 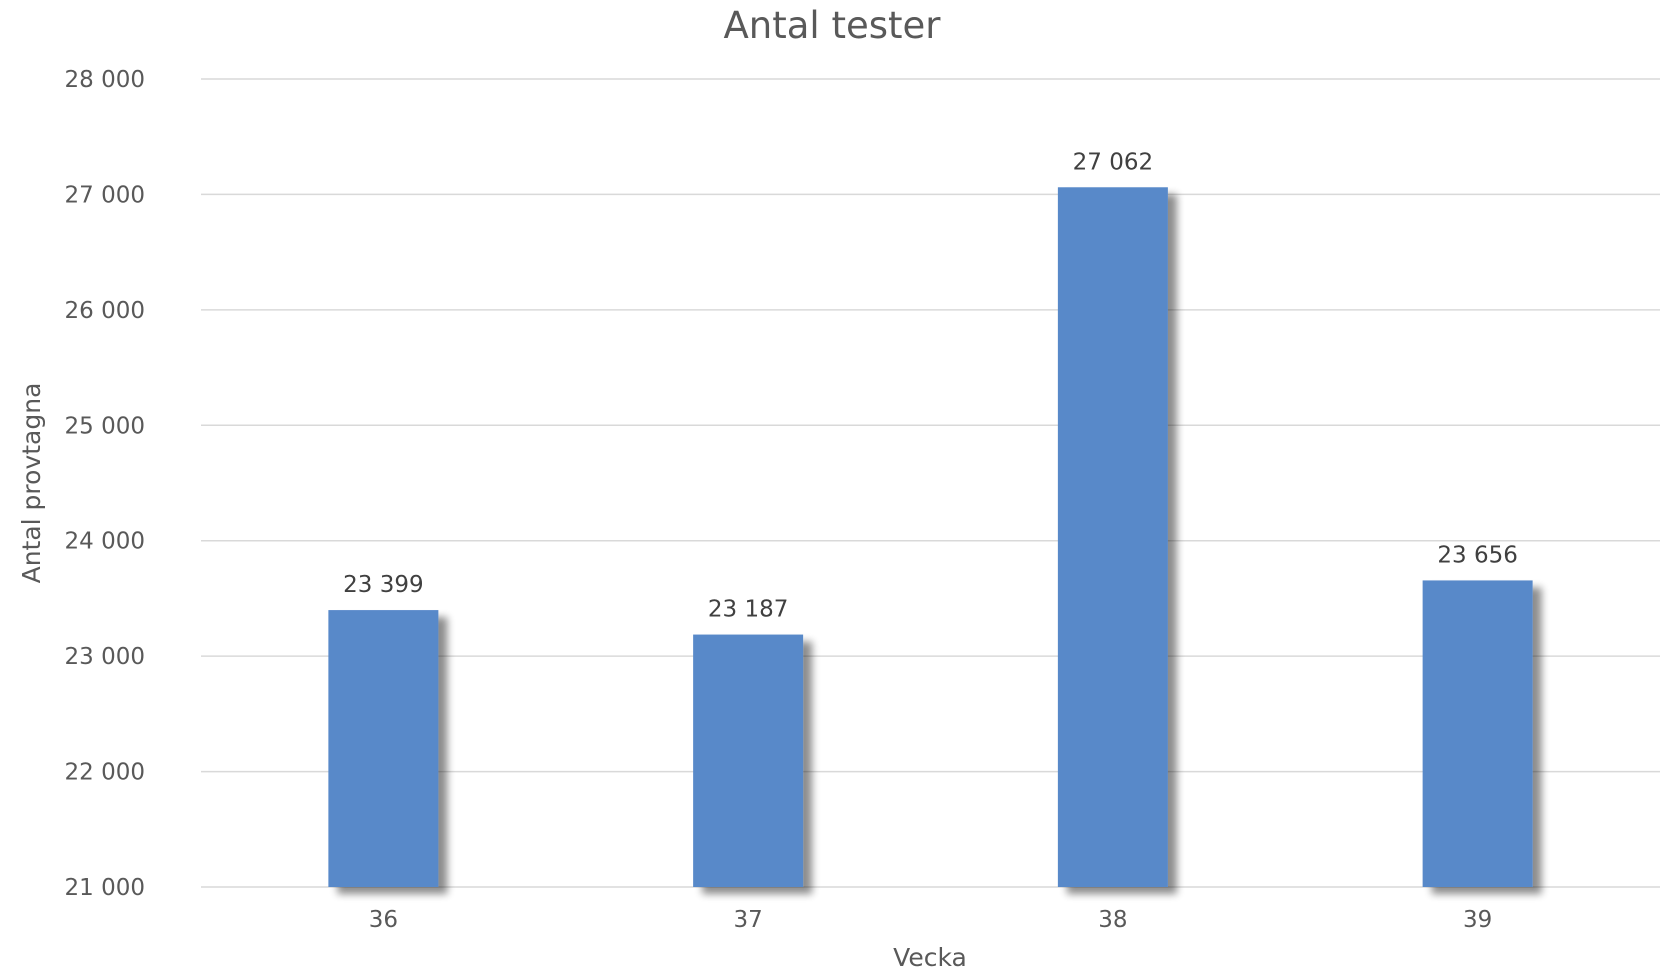 What do you see at coordinates (105, 888) in the screenshot?
I see `y-tick-label: 21 000` at bounding box center [105, 888].